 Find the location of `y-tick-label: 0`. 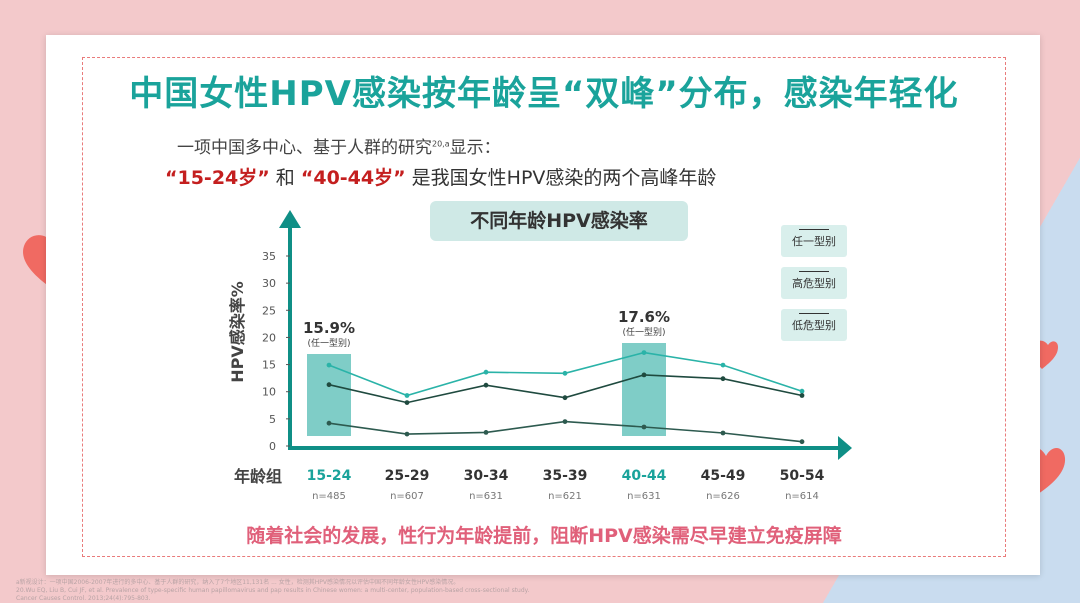

y-tick-label: 0 is located at coordinates (272, 446).